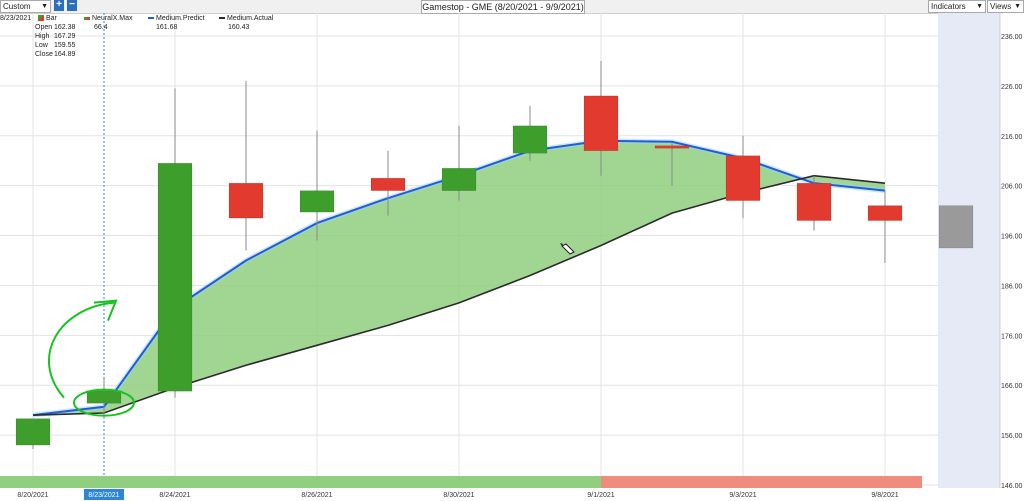 The height and width of the screenshot is (501, 1024). I want to click on y-tick-label: 146.00, so click(1012, 486).